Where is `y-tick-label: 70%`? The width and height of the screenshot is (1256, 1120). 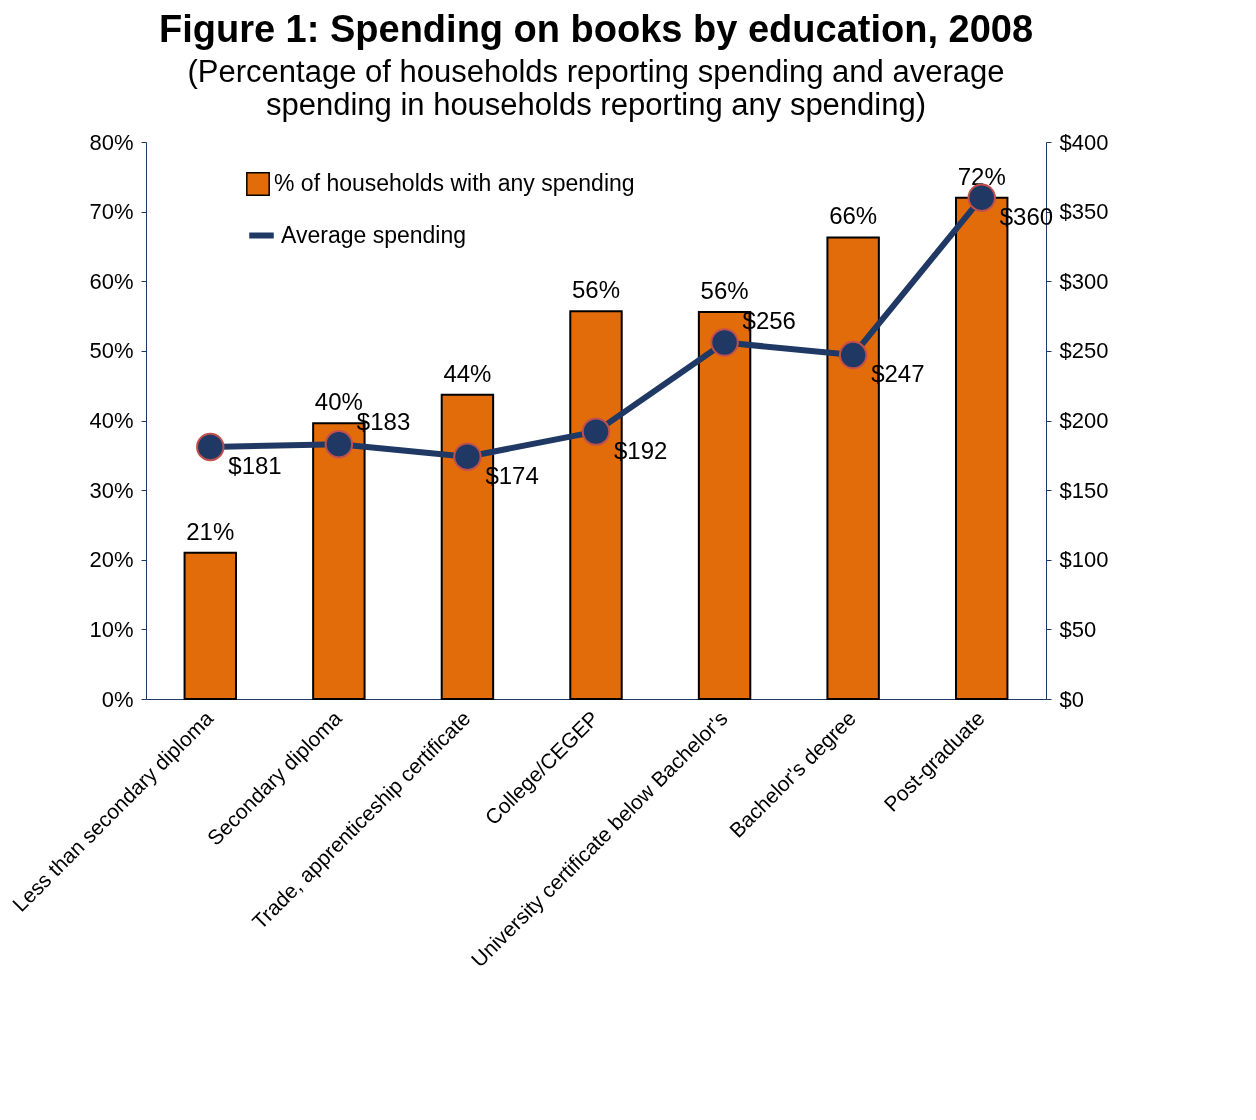
y-tick-label: 70% is located at coordinates (111, 212).